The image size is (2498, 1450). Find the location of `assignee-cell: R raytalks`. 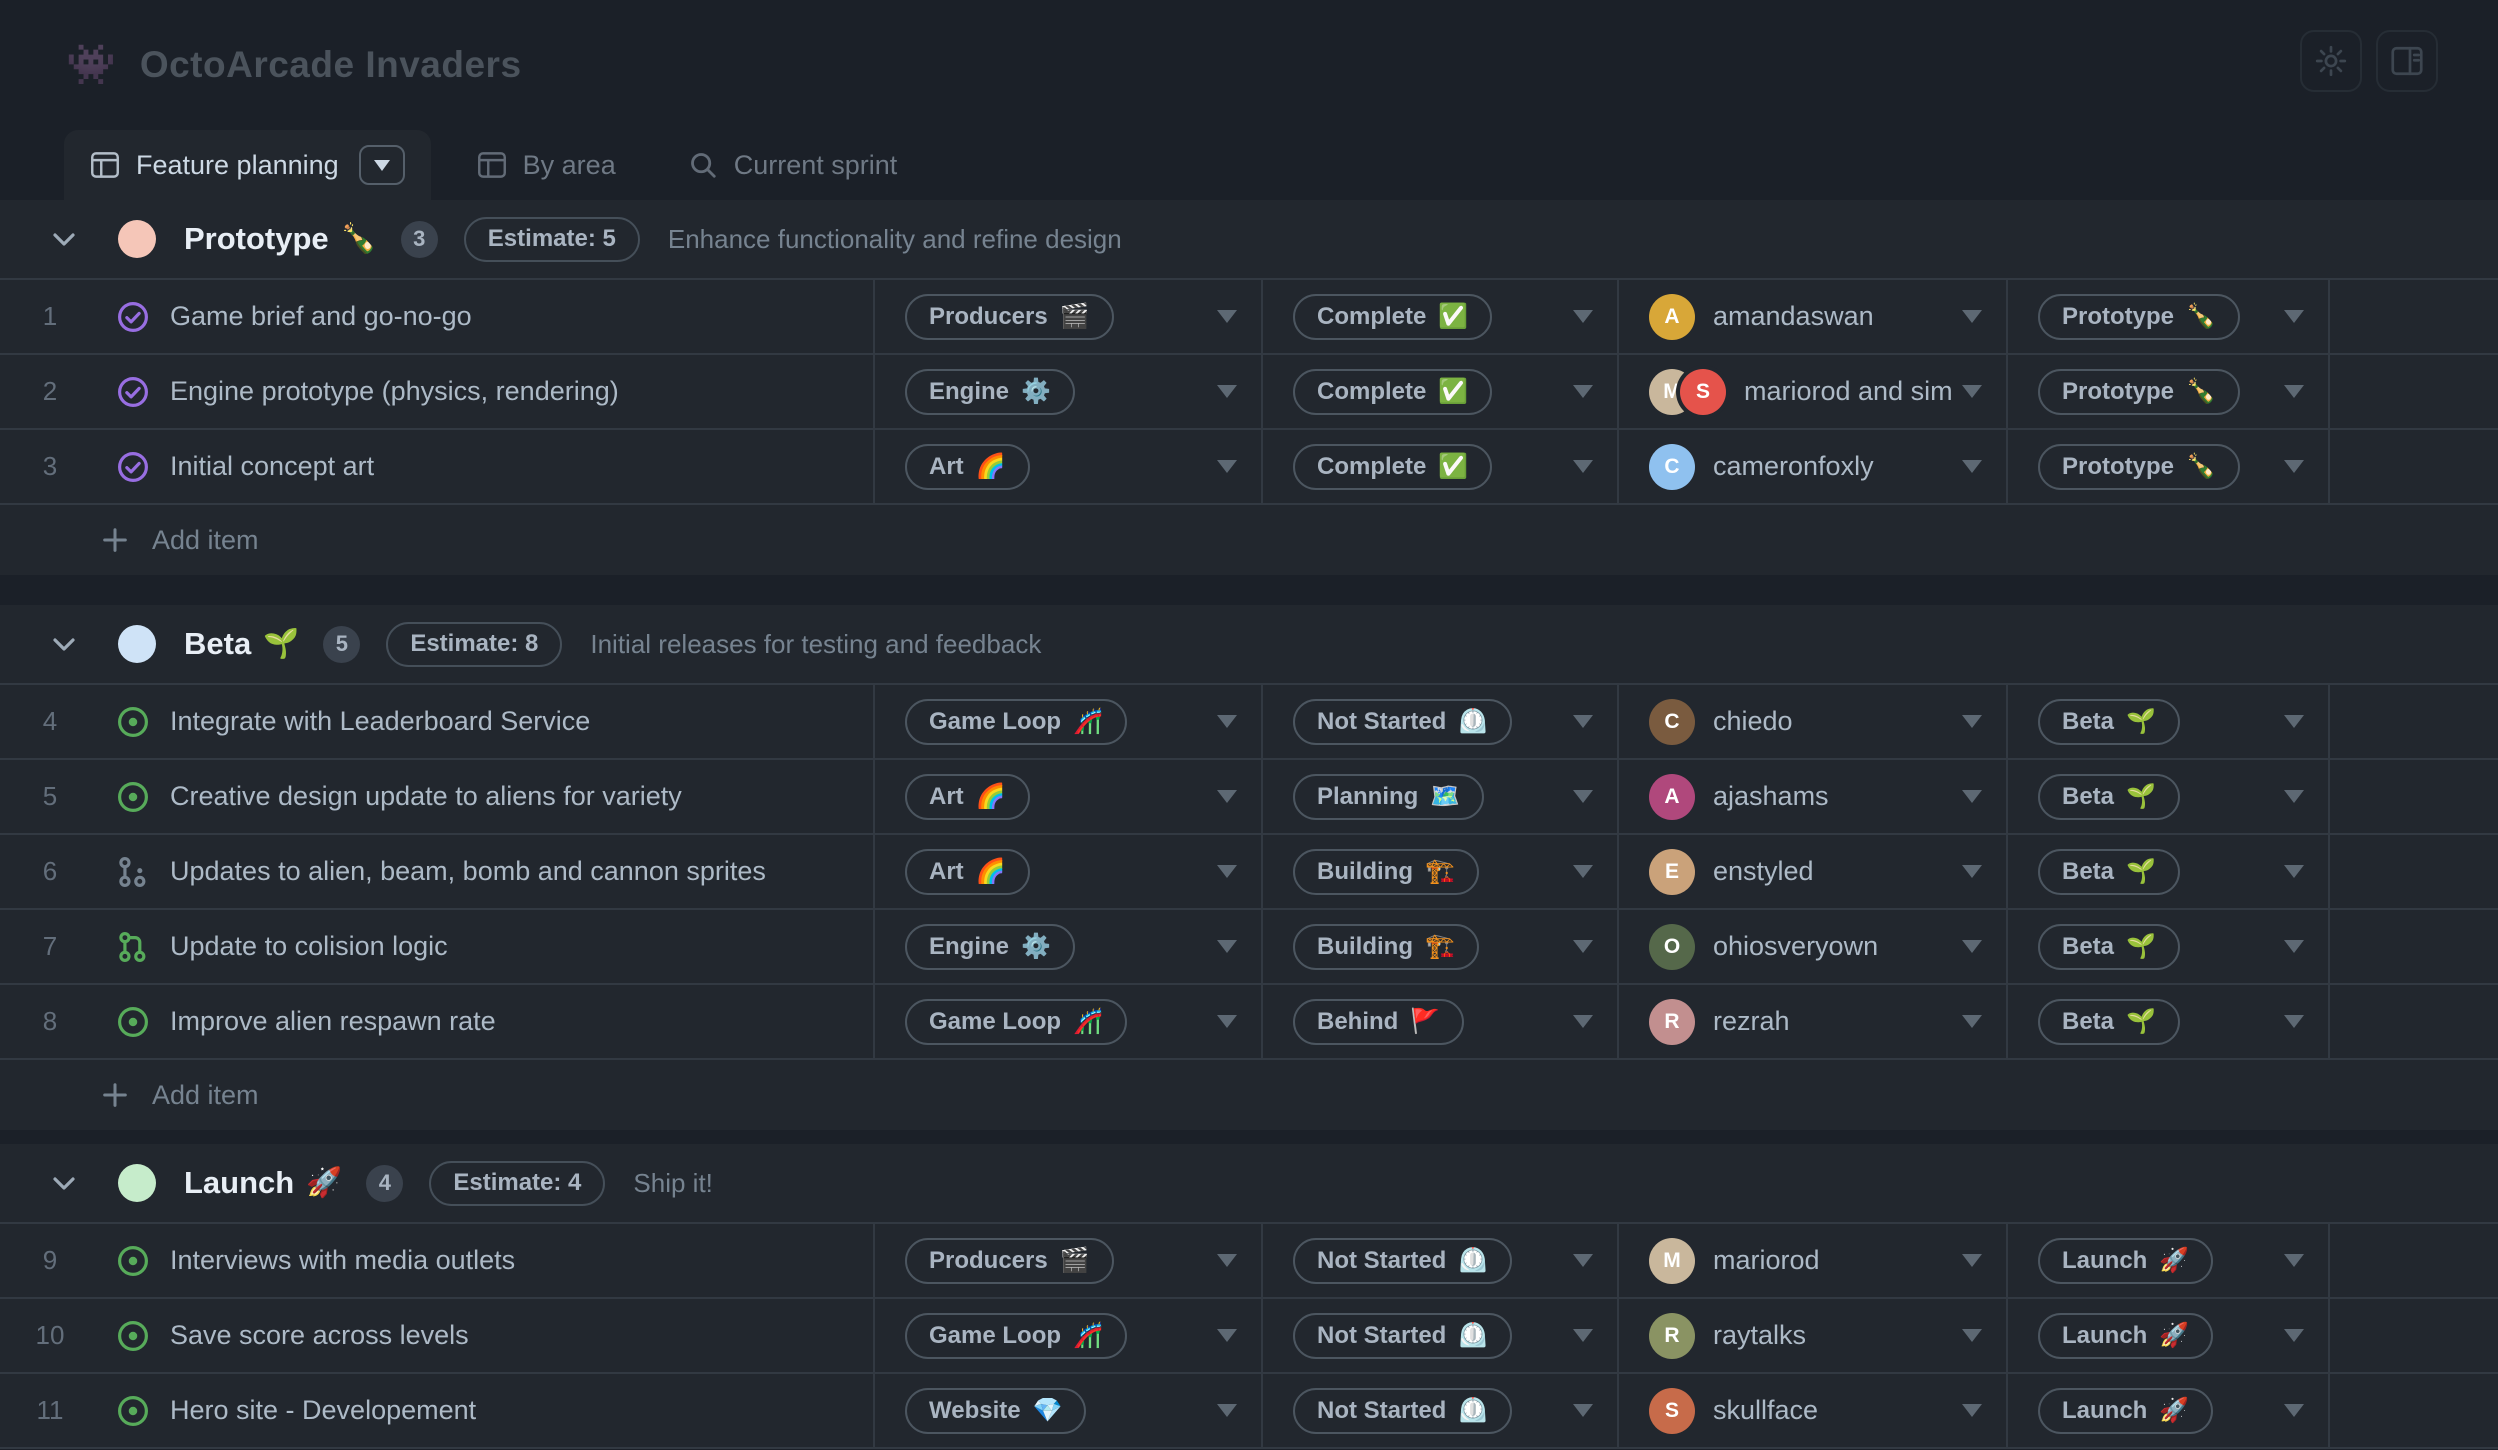

assignee-cell: R raytalks is located at coordinates (1813, 1335).